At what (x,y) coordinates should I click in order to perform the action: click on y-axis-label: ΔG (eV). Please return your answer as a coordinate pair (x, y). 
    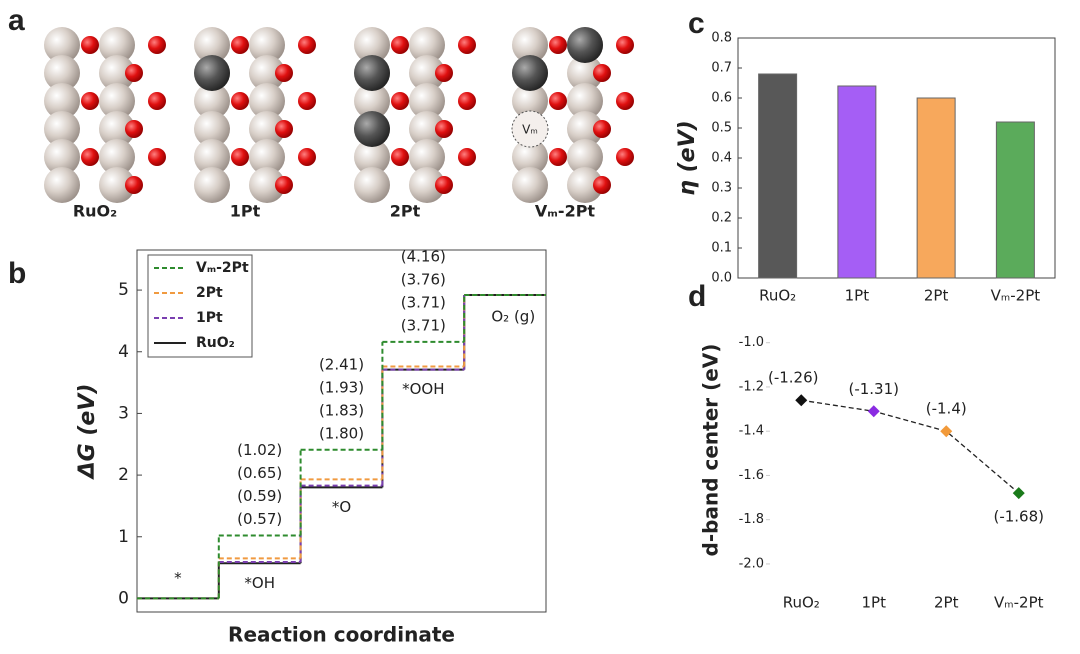
    Looking at the image, I should click on (87, 432).